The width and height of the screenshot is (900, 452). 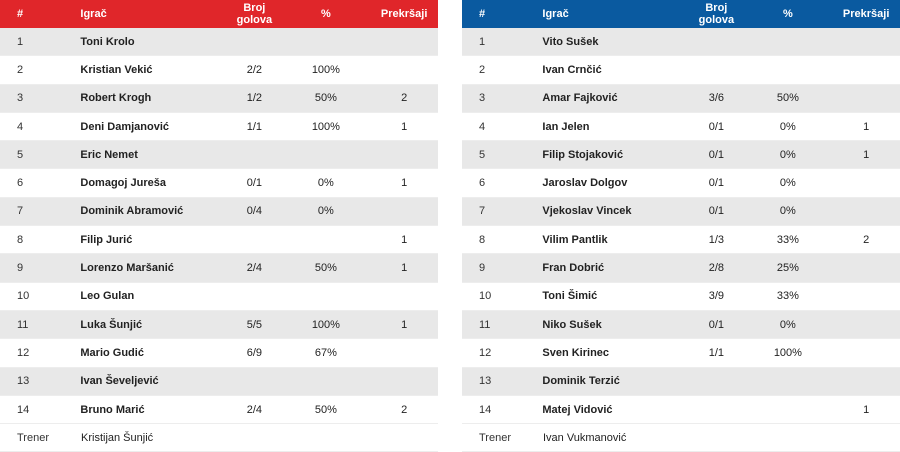 What do you see at coordinates (587, 211) in the screenshot?
I see `player-name: Vjekoslav Vincek` at bounding box center [587, 211].